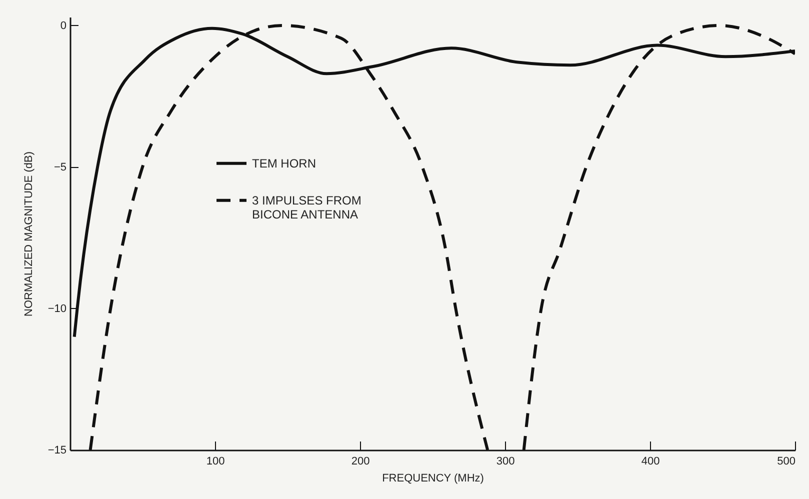 This screenshot has height=499, width=809. I want to click on y-tick-label: −10, so click(57, 308).